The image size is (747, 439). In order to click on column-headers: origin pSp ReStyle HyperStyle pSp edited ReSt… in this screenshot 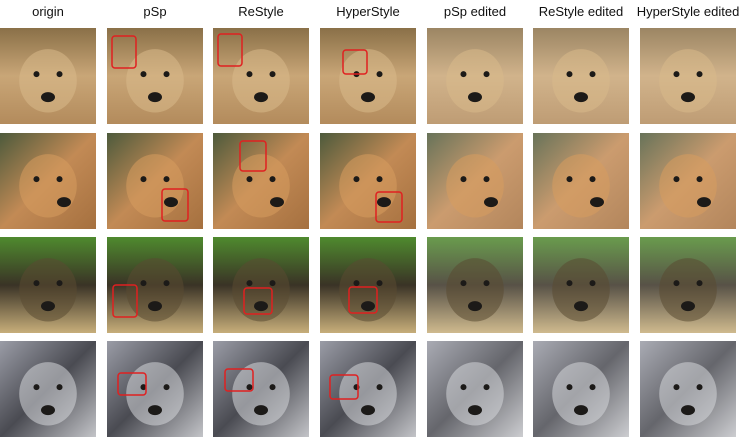, I will do `click(385, 11)`.